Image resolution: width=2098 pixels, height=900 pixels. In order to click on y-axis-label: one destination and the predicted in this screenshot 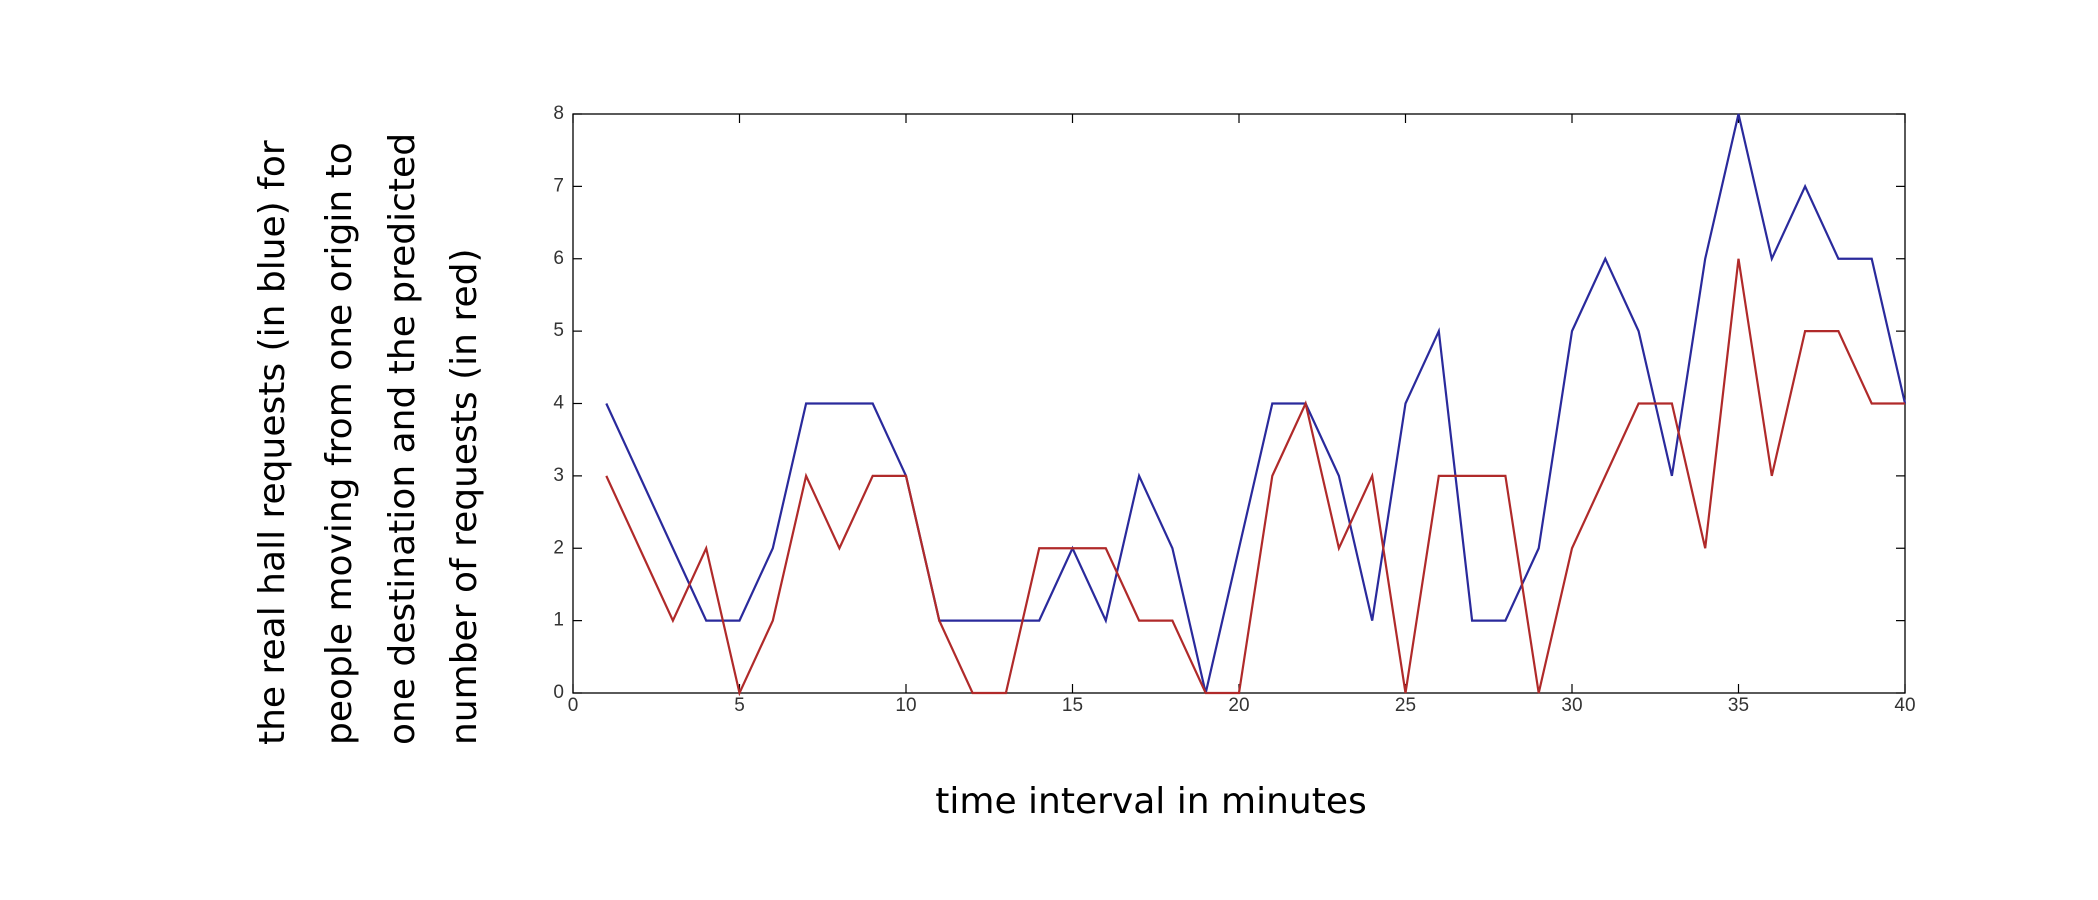, I will do `click(402, 439)`.